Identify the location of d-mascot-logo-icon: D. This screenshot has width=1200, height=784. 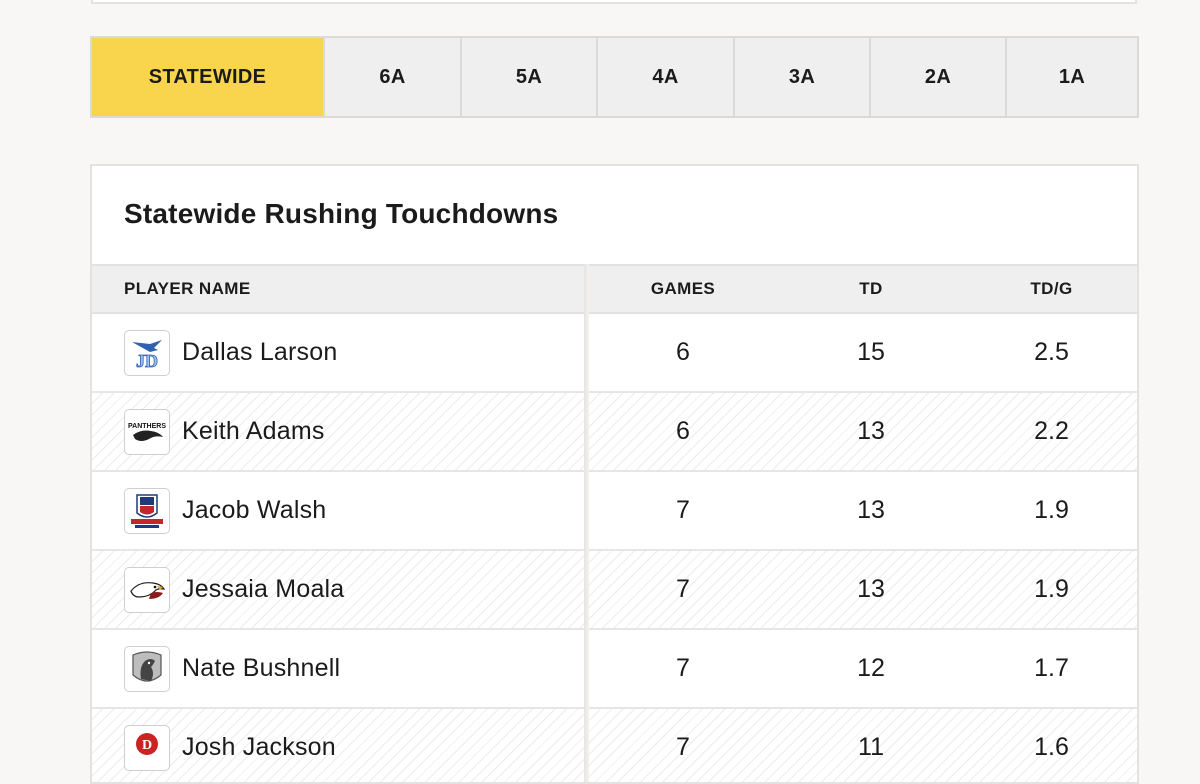
(147, 748).